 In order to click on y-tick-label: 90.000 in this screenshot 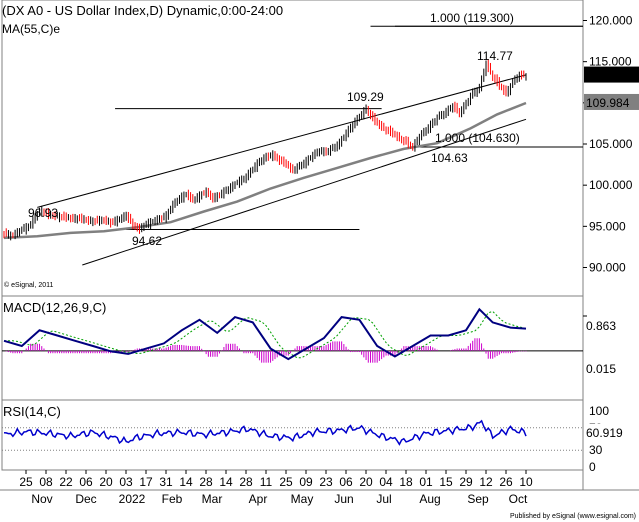, I will do `click(607, 268)`.